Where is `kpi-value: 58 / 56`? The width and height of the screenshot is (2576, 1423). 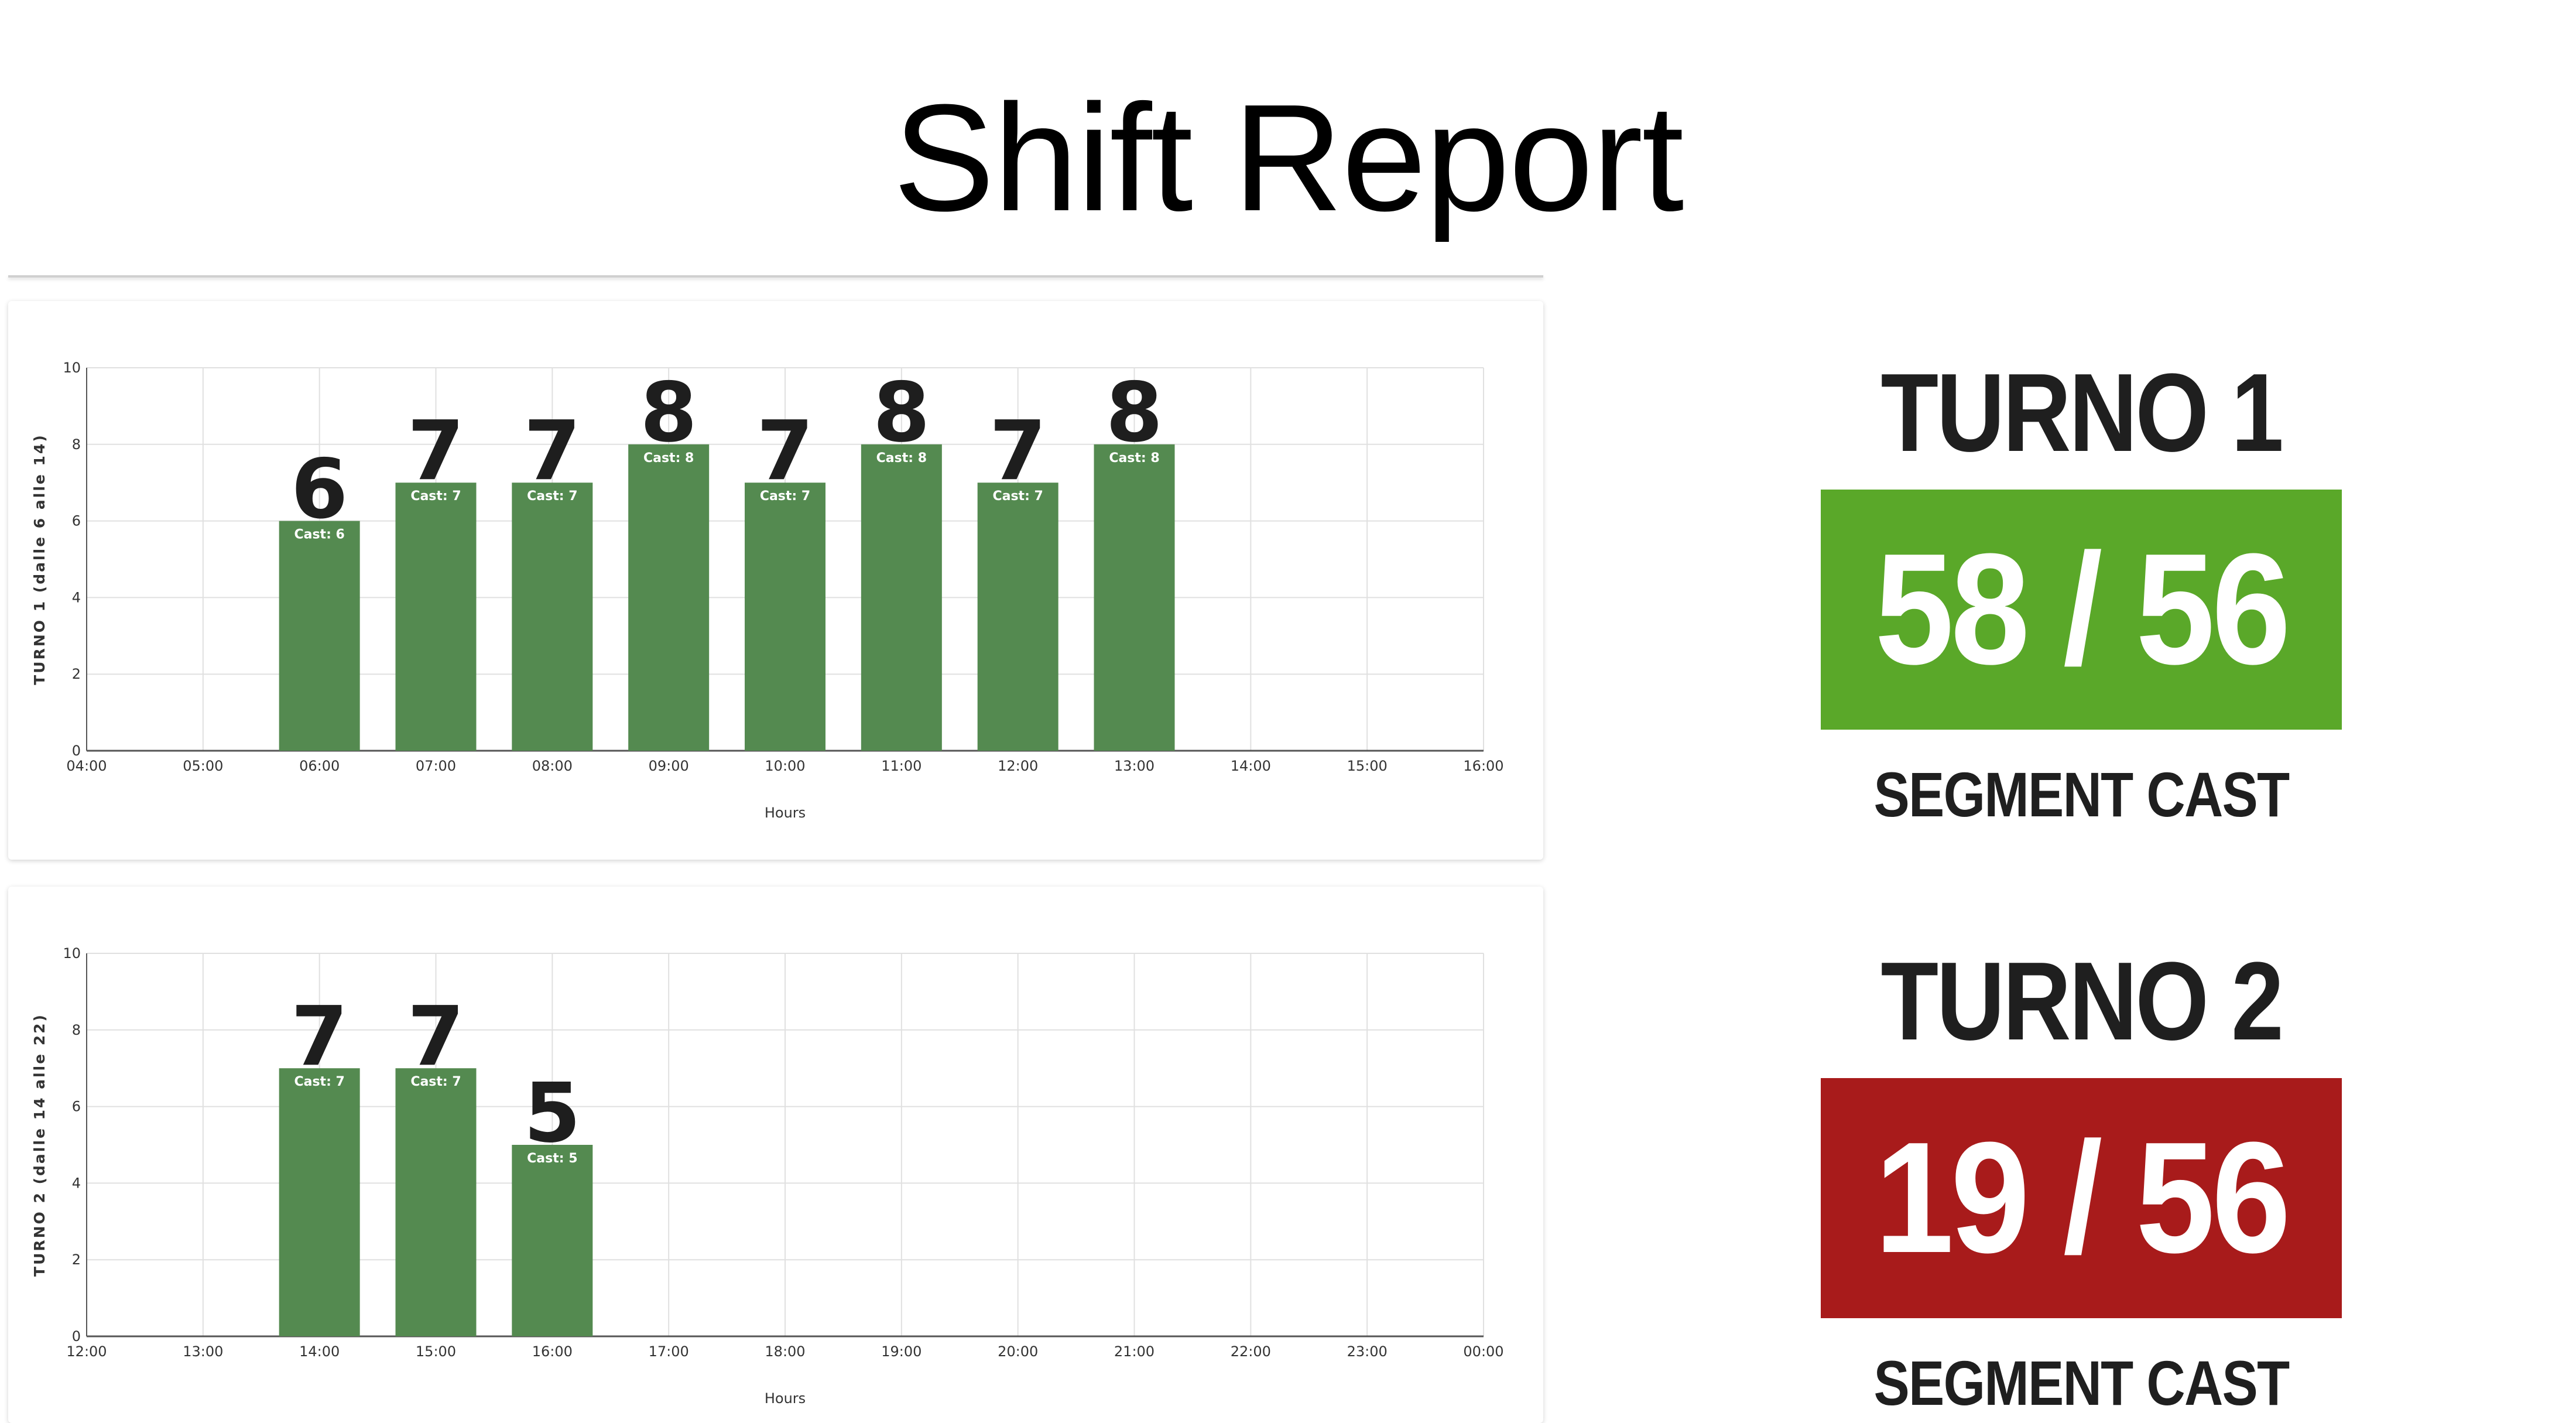
kpi-value: 58 / 56 is located at coordinates (2083, 609).